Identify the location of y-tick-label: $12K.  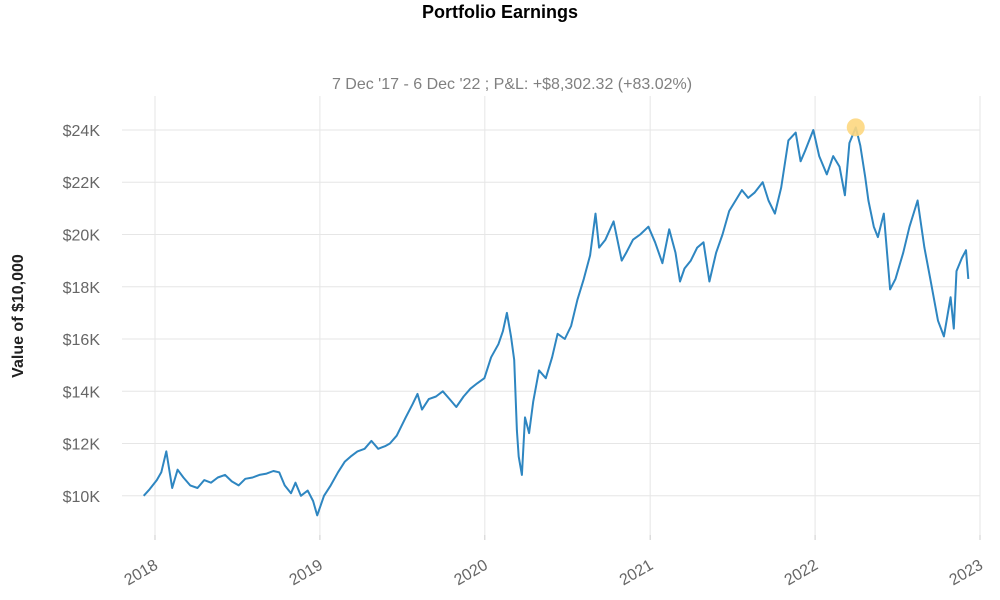
(82, 445).